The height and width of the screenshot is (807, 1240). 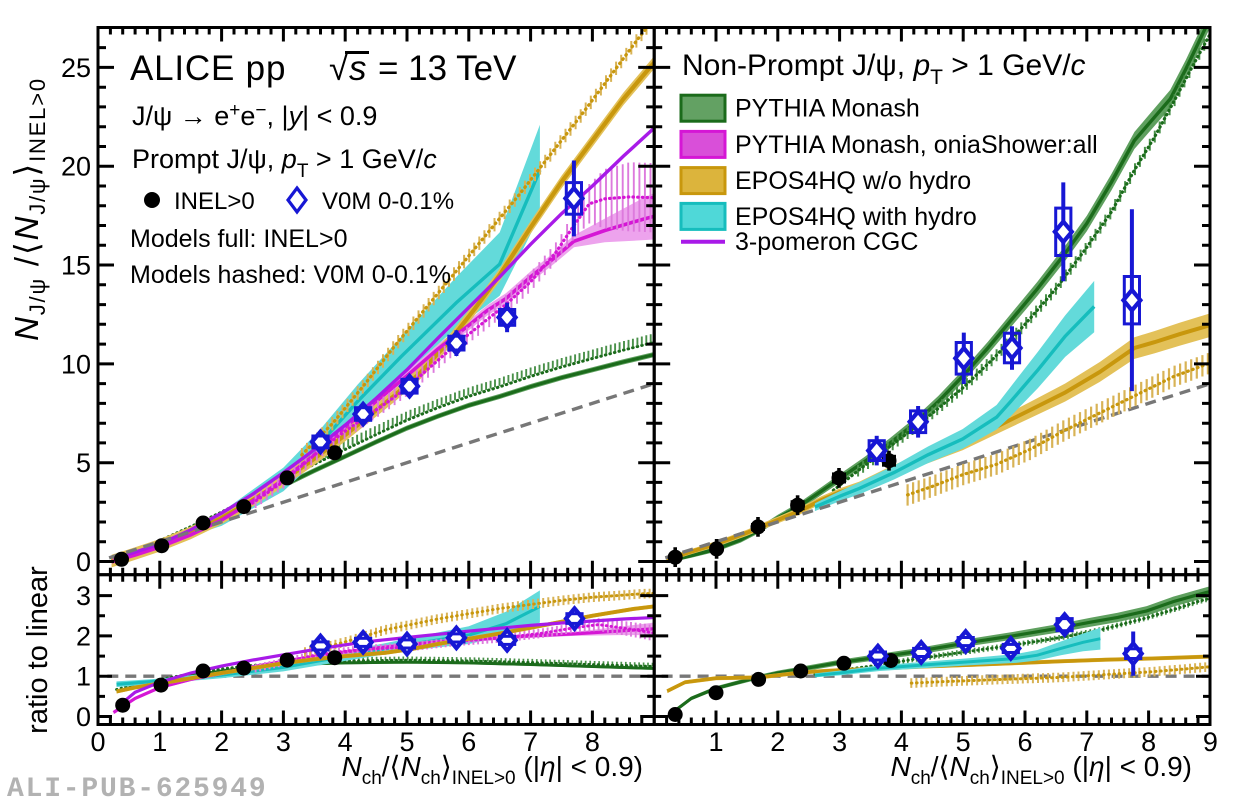 I want to click on svg-text: 9, so click(x=1210, y=742).